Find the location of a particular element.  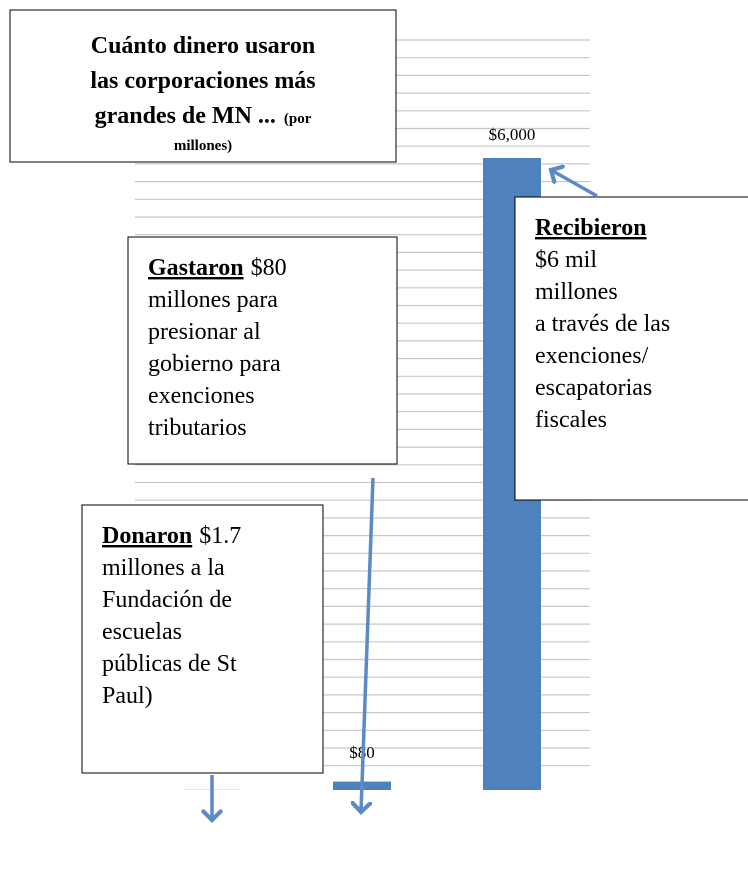

annotation-text: $1.7 is located at coordinates (220, 536).